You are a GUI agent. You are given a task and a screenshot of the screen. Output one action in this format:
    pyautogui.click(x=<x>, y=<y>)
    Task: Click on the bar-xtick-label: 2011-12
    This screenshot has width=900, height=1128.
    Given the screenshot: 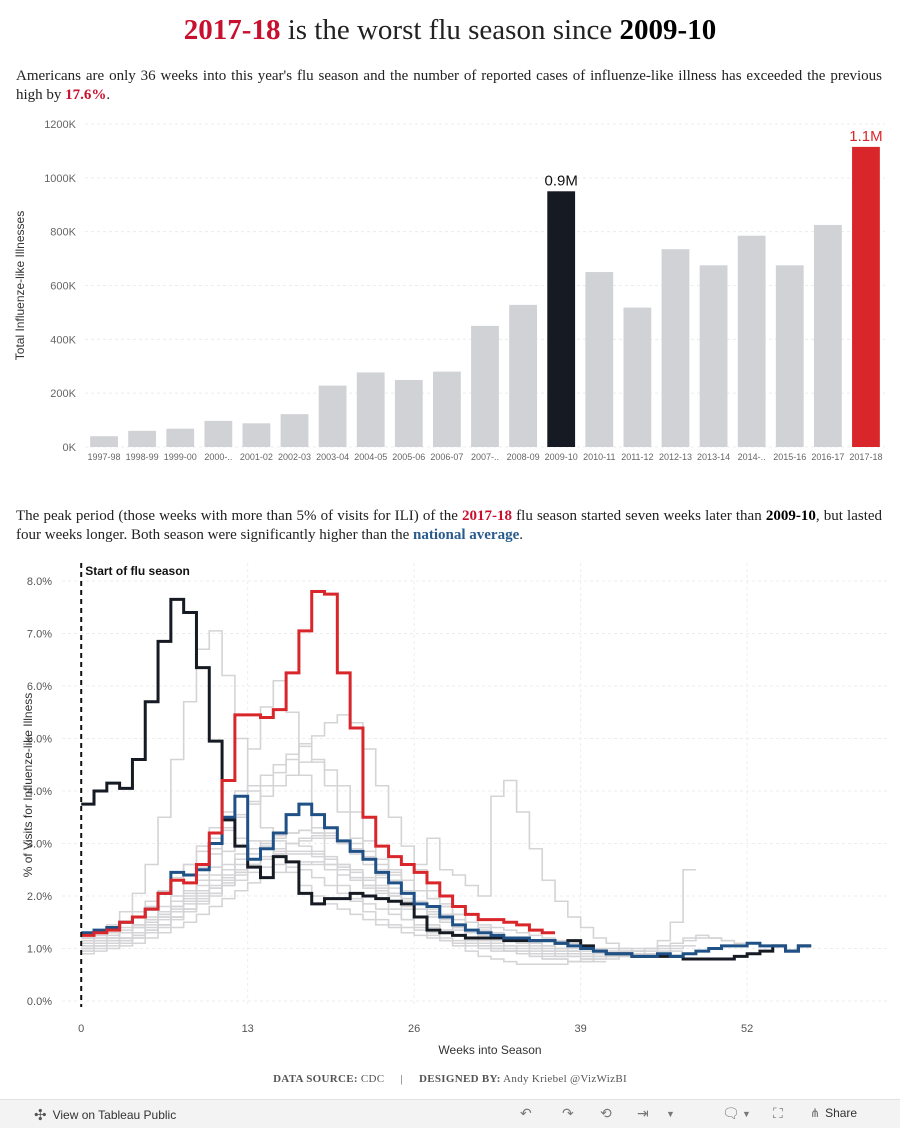 What is the action you would take?
    pyautogui.click(x=637, y=457)
    